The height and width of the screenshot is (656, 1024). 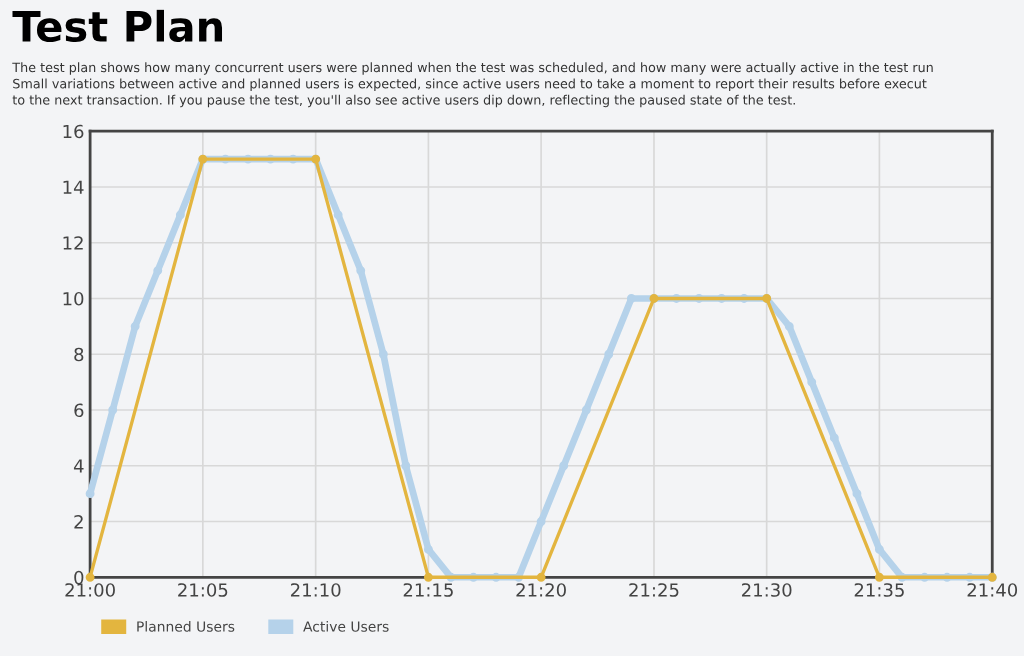 I want to click on y-tick-label: 14, so click(x=73, y=187).